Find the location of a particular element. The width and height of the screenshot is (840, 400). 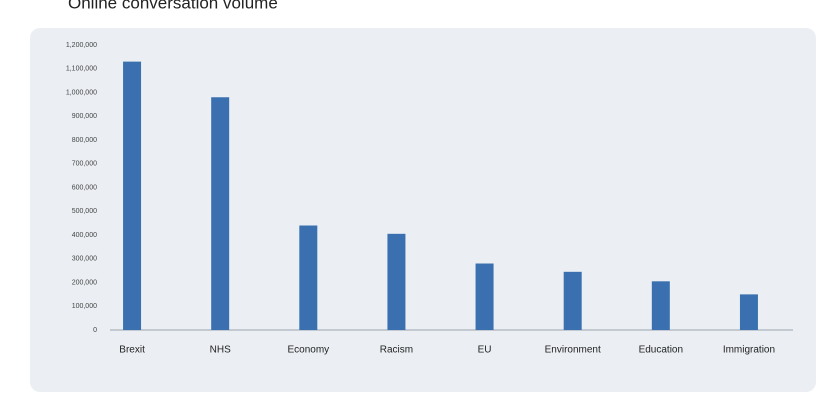

chart-title: Online conversation volume is located at coordinates (173, 6).